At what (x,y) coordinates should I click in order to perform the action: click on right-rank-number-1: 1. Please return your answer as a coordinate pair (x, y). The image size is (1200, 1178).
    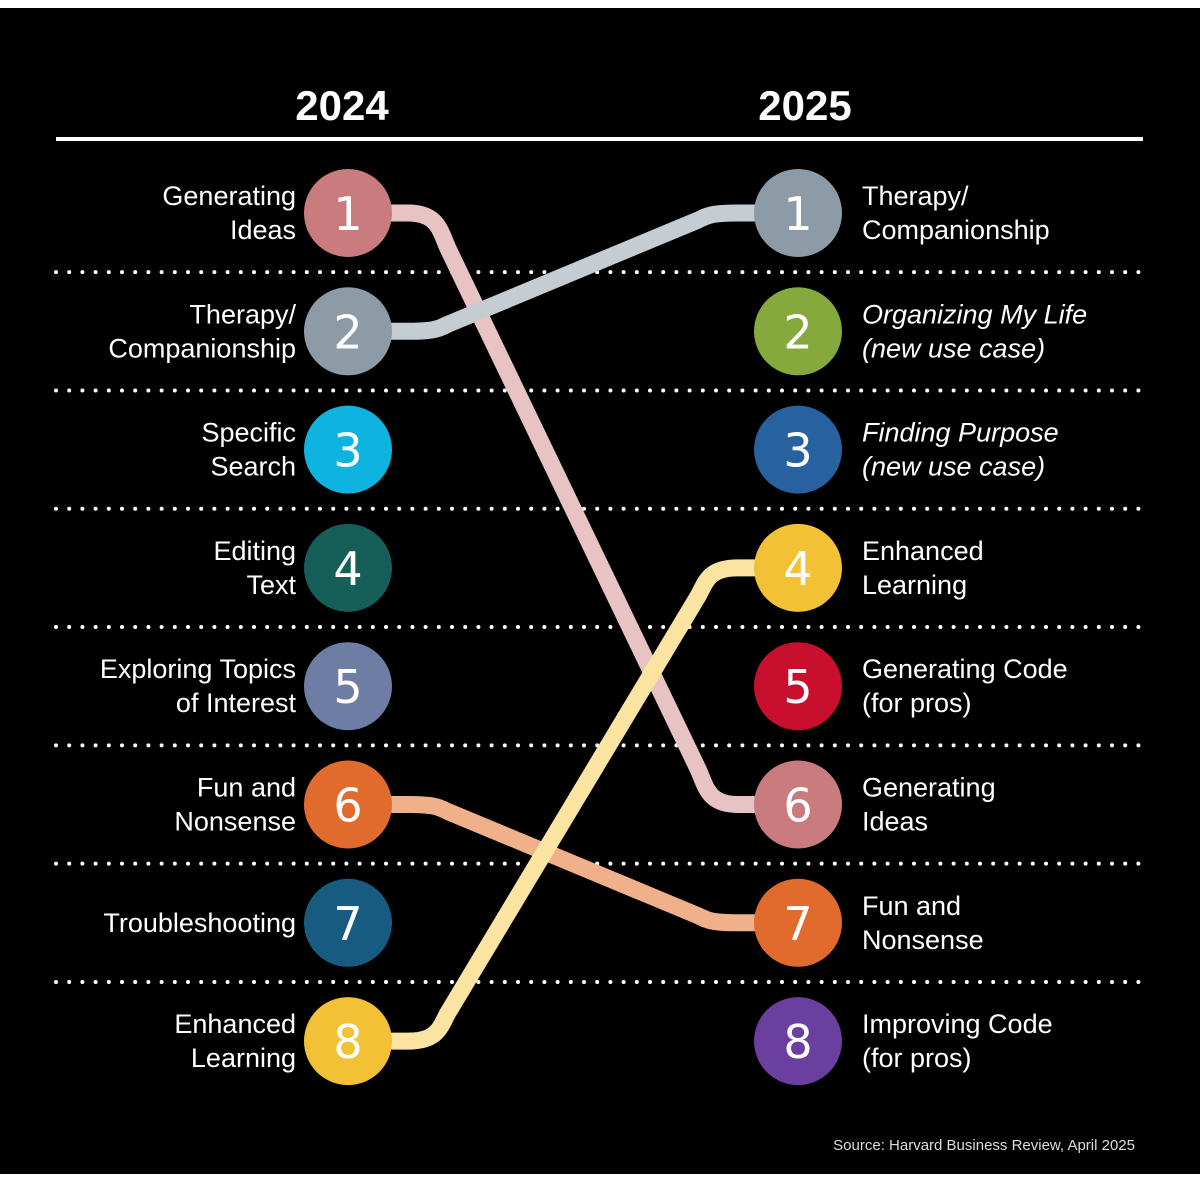
    Looking at the image, I should click on (797, 214).